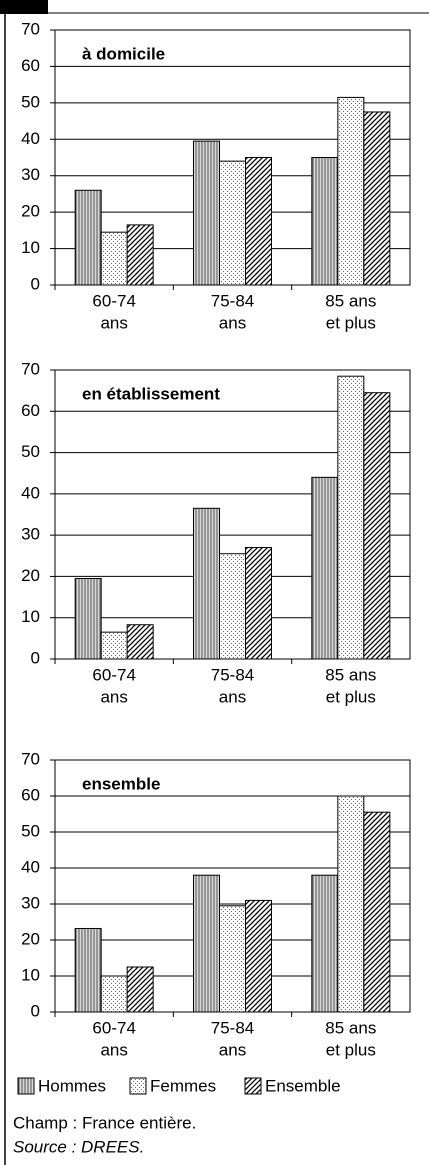  What do you see at coordinates (104, 1122) in the screenshot?
I see `note: Champ : France entière.` at bounding box center [104, 1122].